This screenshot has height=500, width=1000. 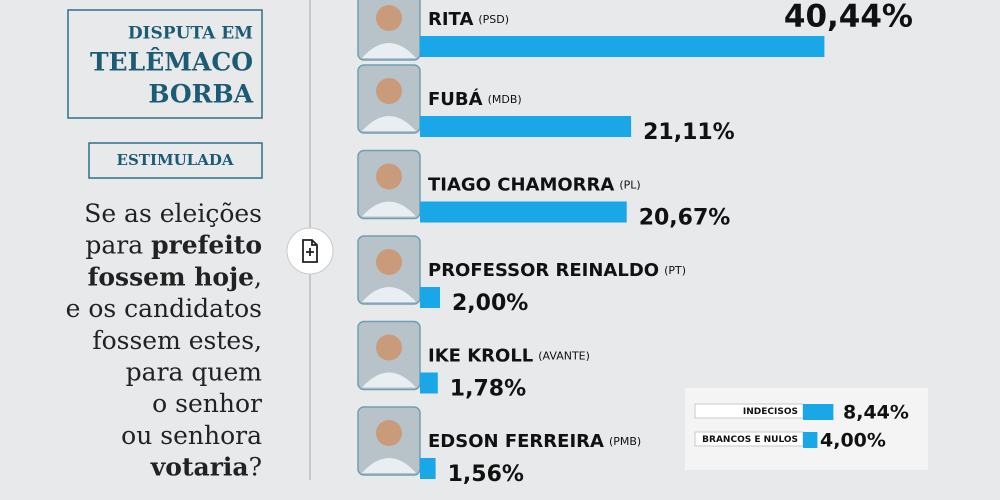 I want to click on value-label: 21,11%, so click(x=689, y=132).